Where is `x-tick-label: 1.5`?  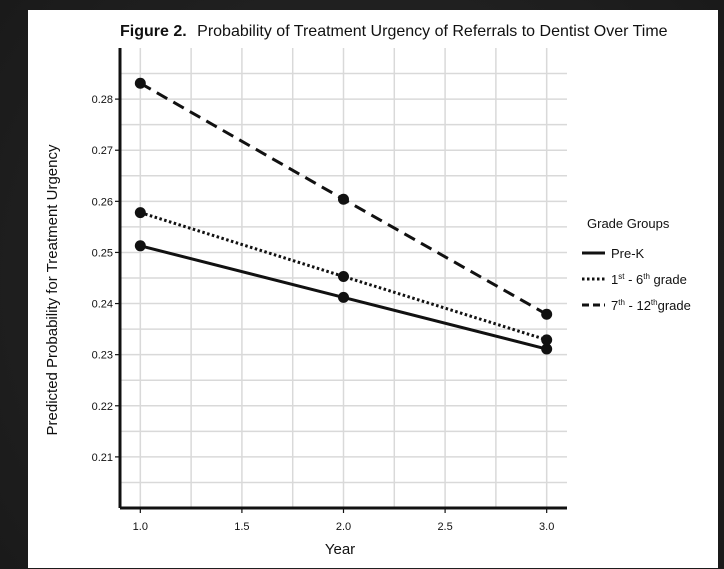 x-tick-label: 1.5 is located at coordinates (241, 527).